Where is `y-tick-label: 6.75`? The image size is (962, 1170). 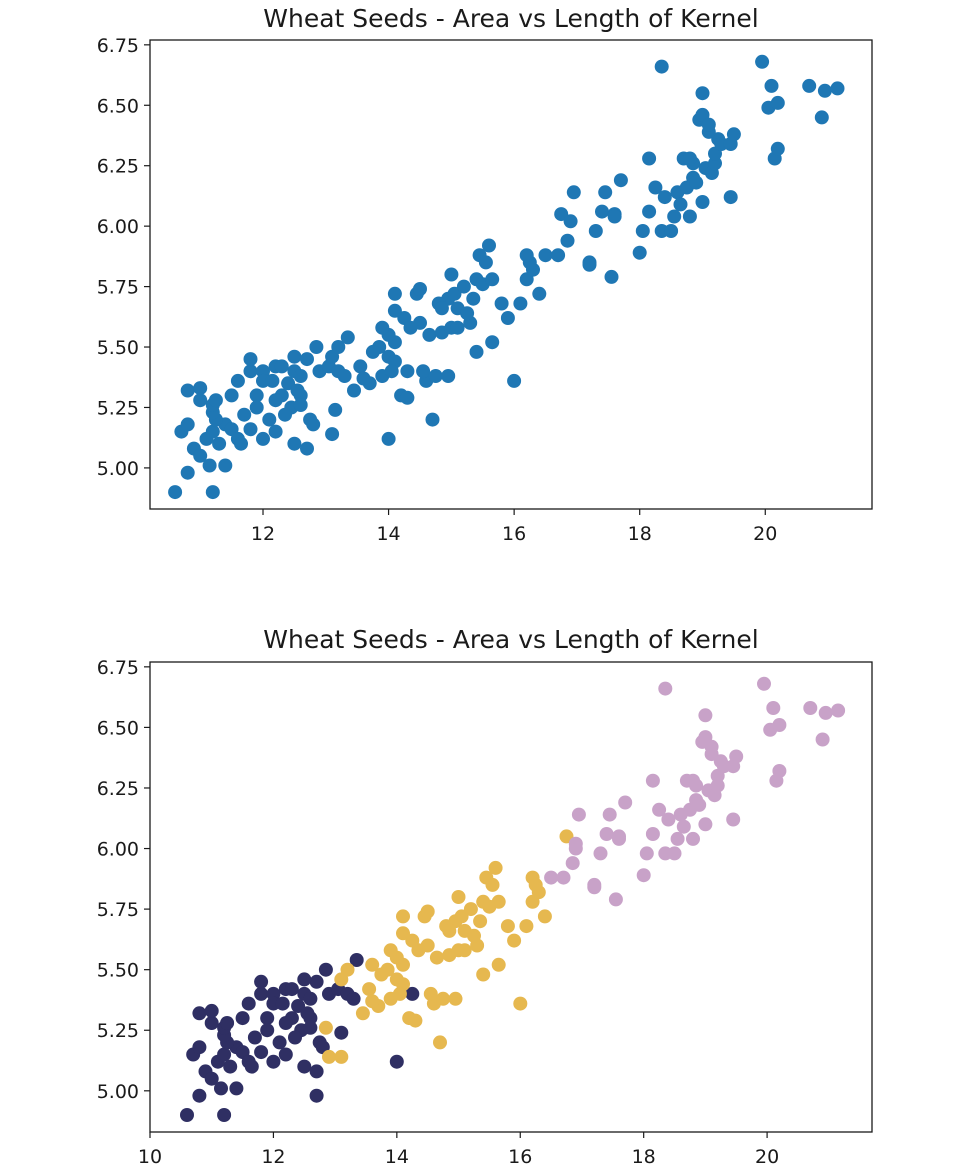
y-tick-label: 6.75 is located at coordinates (118, 46).